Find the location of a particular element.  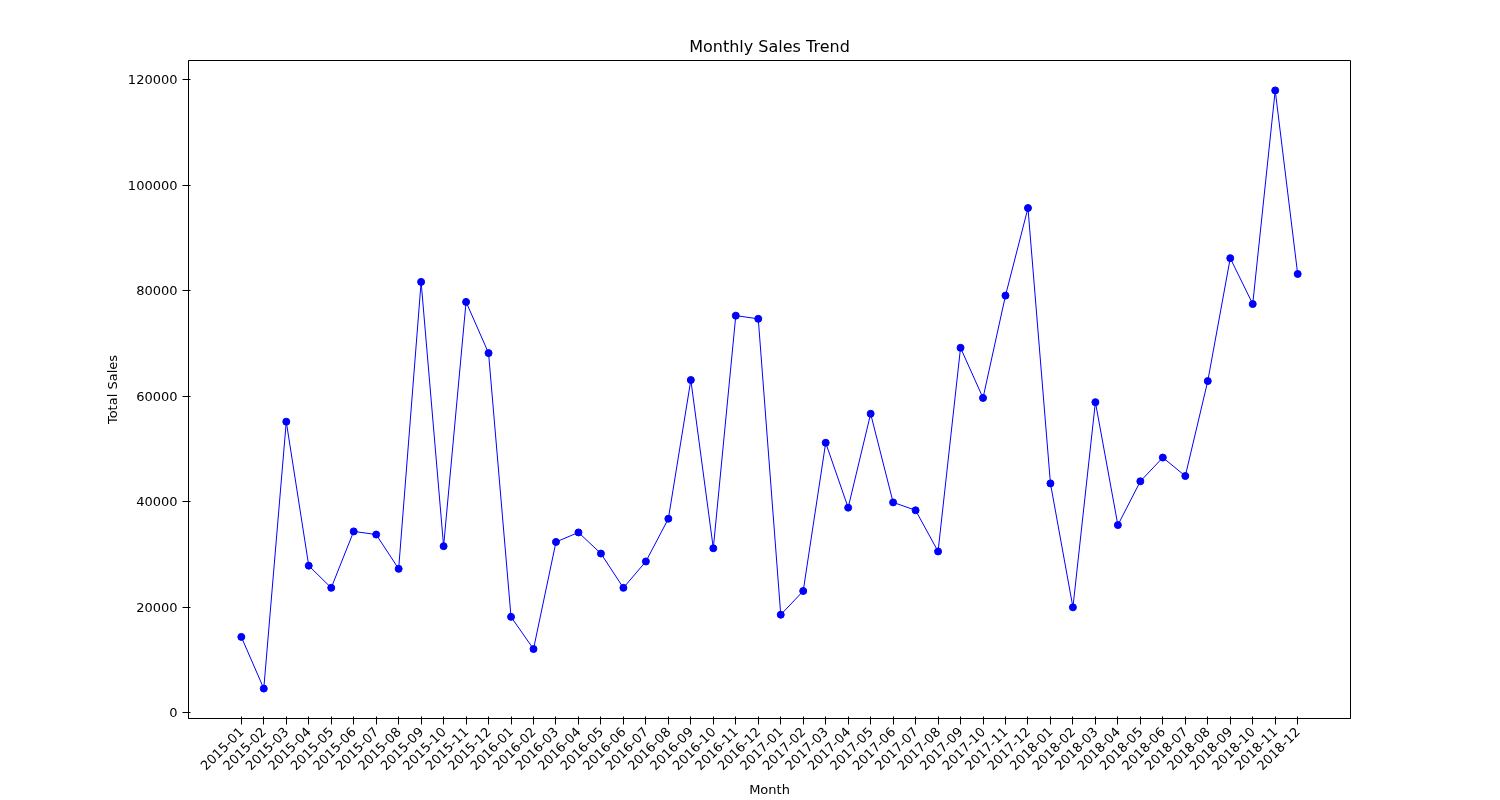

y-axis-title: Total Sales is located at coordinates (112, 390).